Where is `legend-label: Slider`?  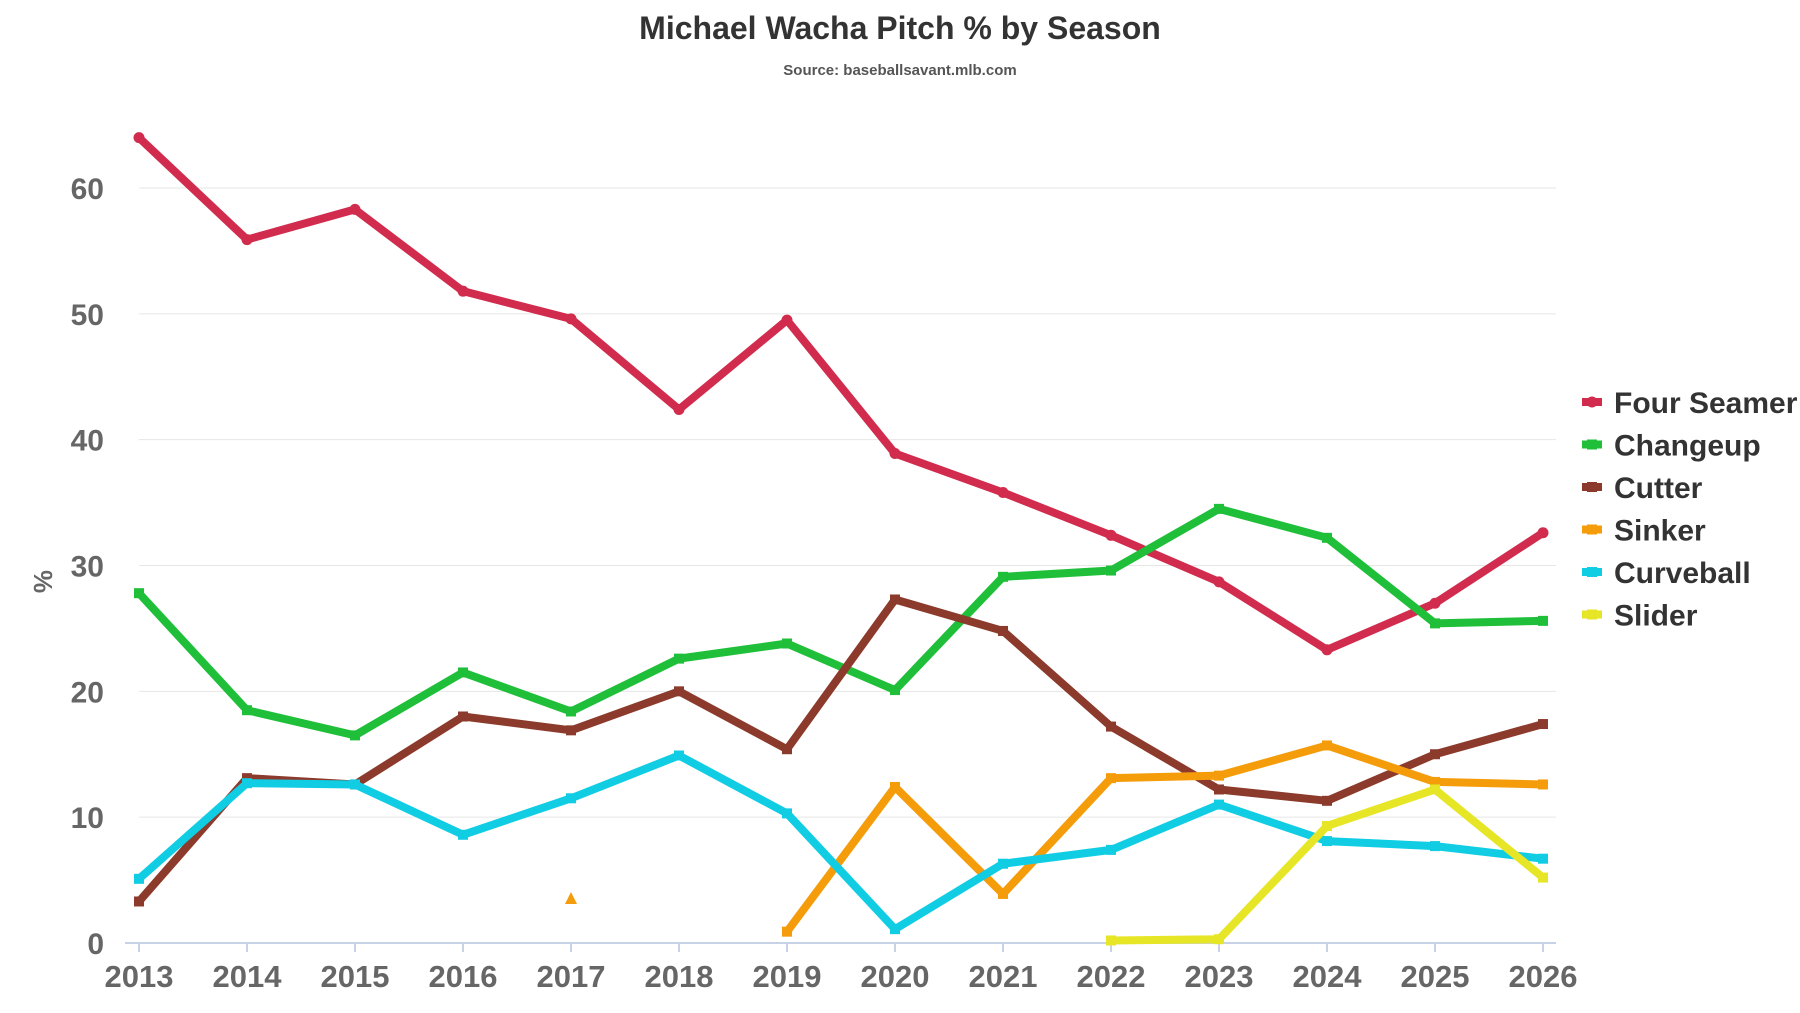 legend-label: Slider is located at coordinates (1656, 616).